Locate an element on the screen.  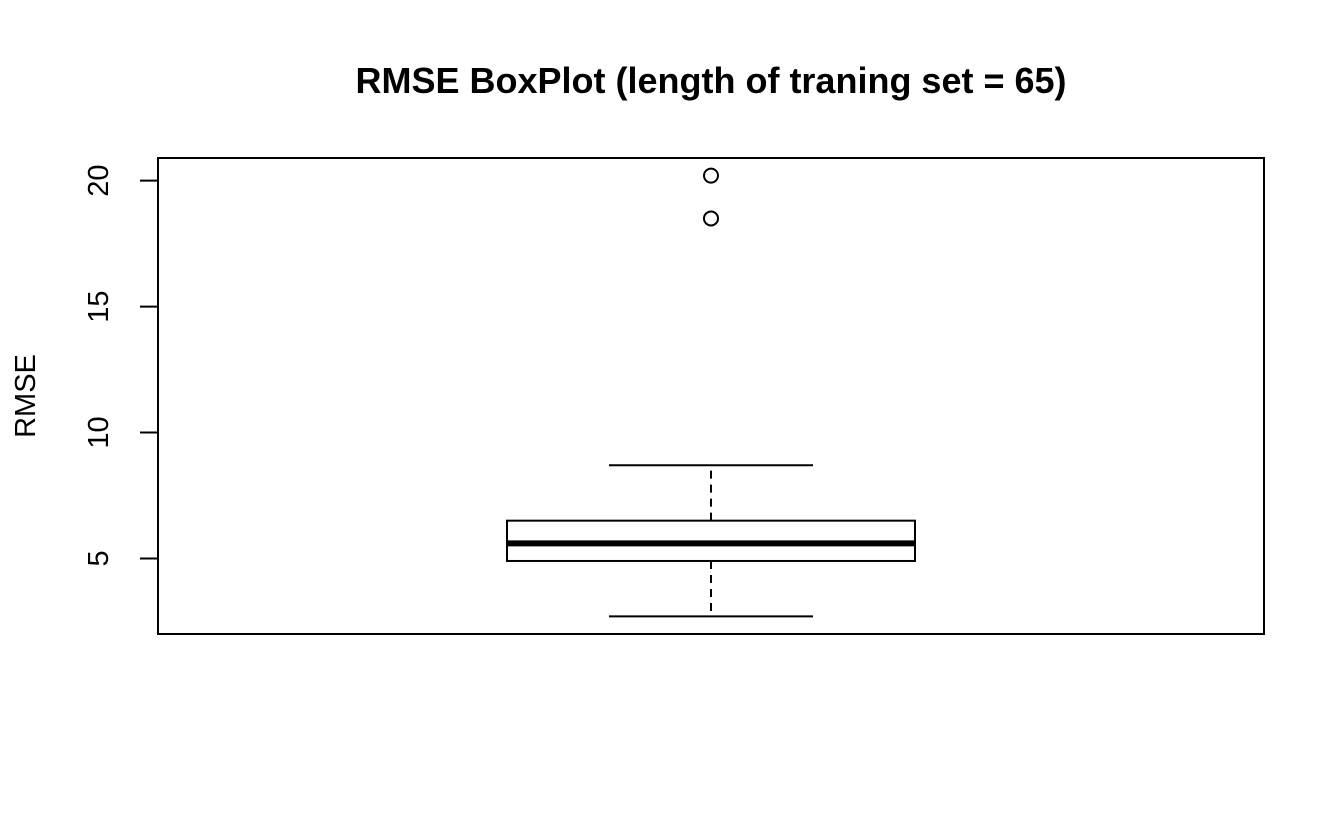
y-tick-label-10: 10 is located at coordinates (99, 432).